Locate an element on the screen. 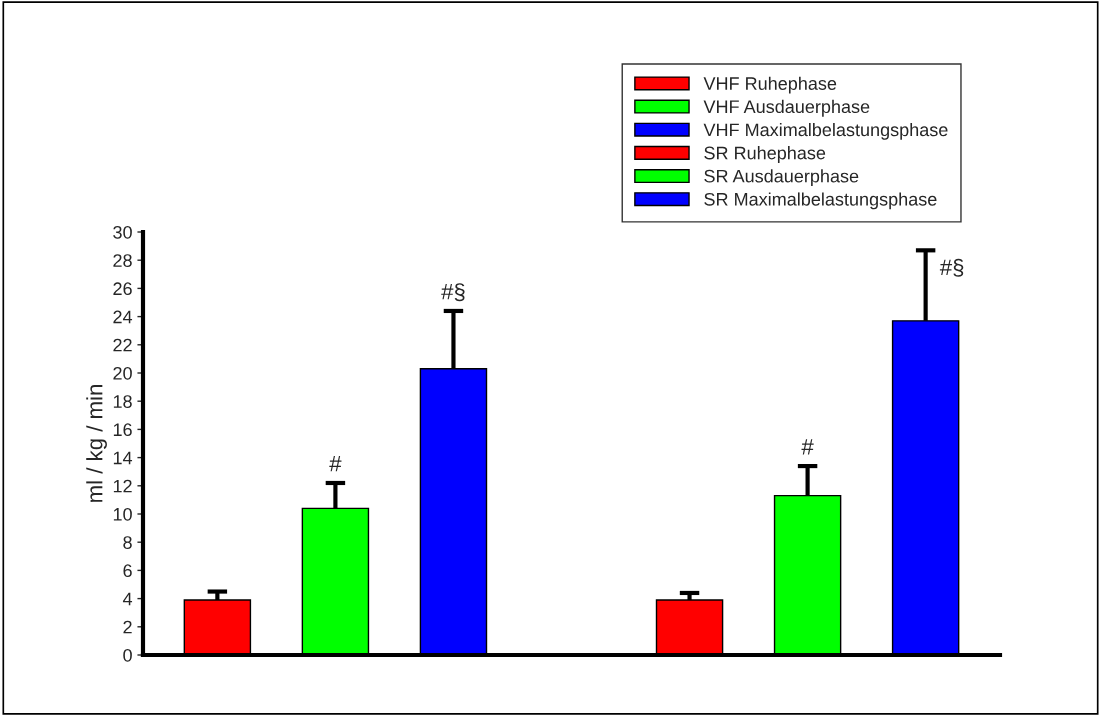 The height and width of the screenshot is (716, 1101). legend-label: SR Ausdauerphase is located at coordinates (781, 178).